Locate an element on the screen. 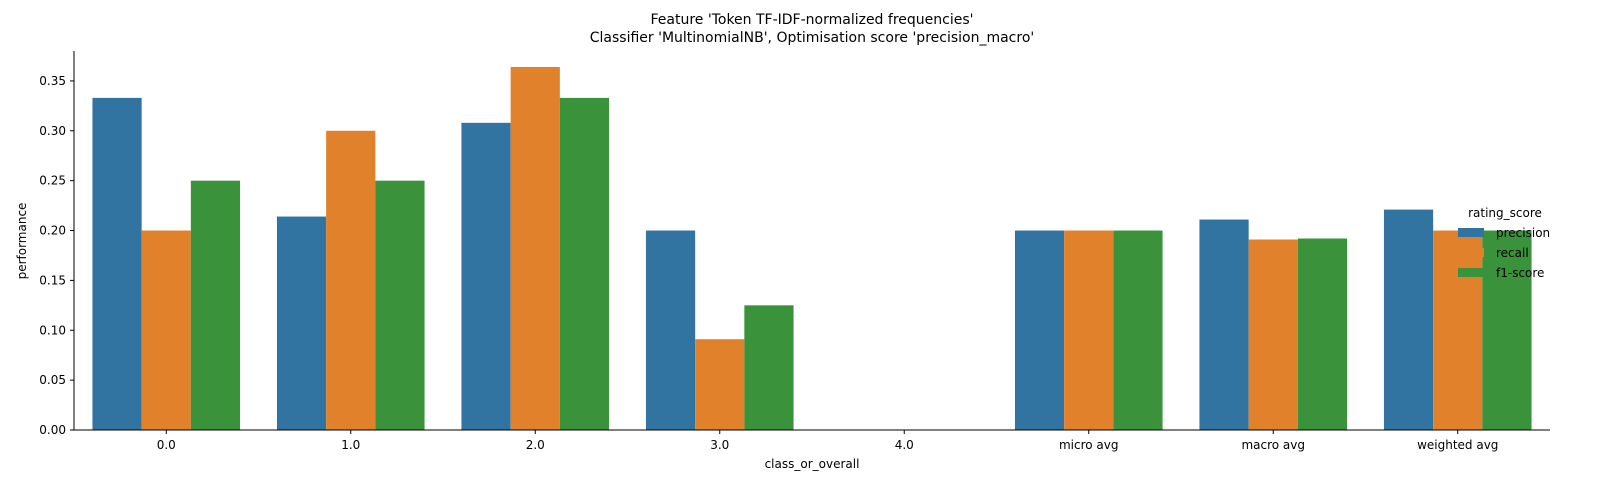  x-tick-label-6: macro avg is located at coordinates (1273, 445).